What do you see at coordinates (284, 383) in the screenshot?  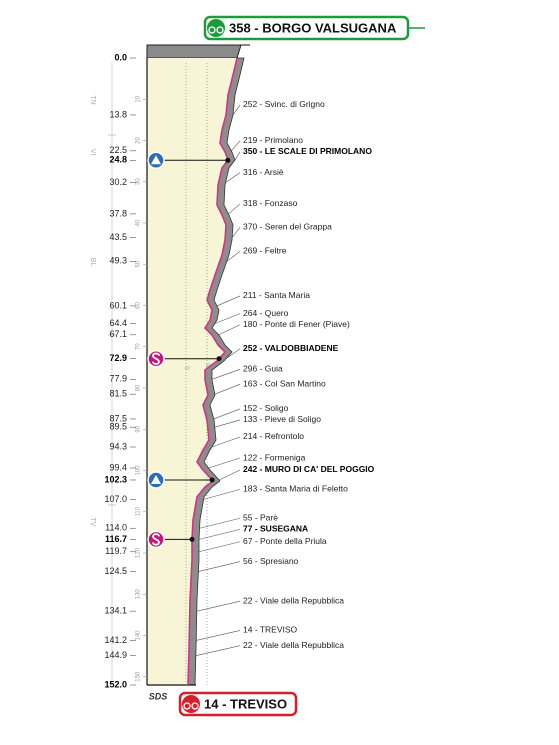 I see `waypoint-label: 163 - Col San Martino` at bounding box center [284, 383].